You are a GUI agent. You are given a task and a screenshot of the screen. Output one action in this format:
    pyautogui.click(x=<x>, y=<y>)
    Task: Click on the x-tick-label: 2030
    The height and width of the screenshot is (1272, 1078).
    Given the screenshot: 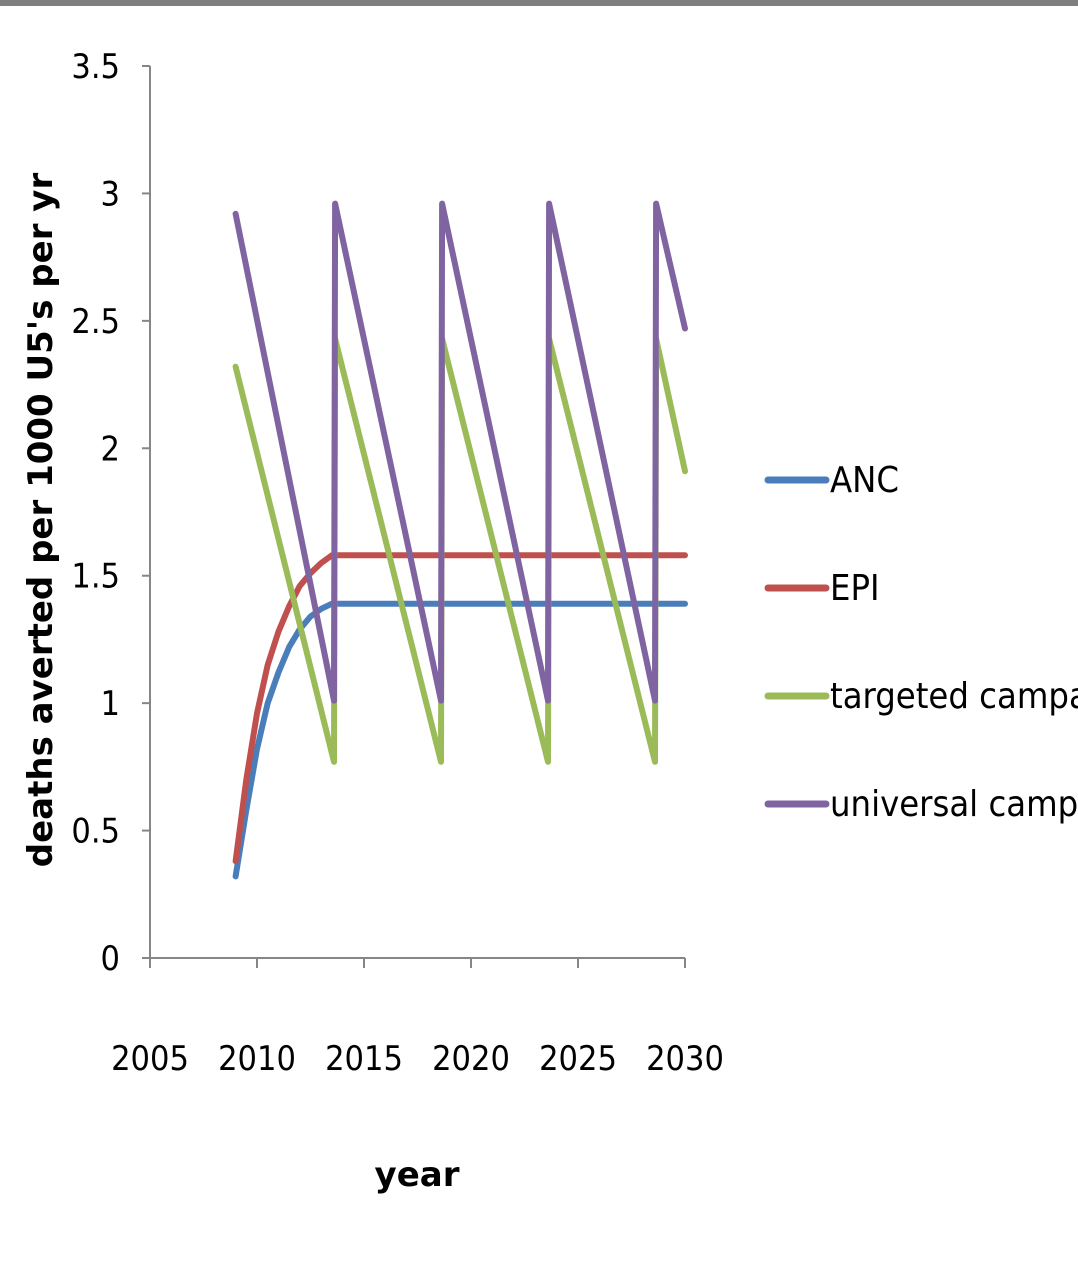 What is the action you would take?
    pyautogui.click(x=685, y=1059)
    